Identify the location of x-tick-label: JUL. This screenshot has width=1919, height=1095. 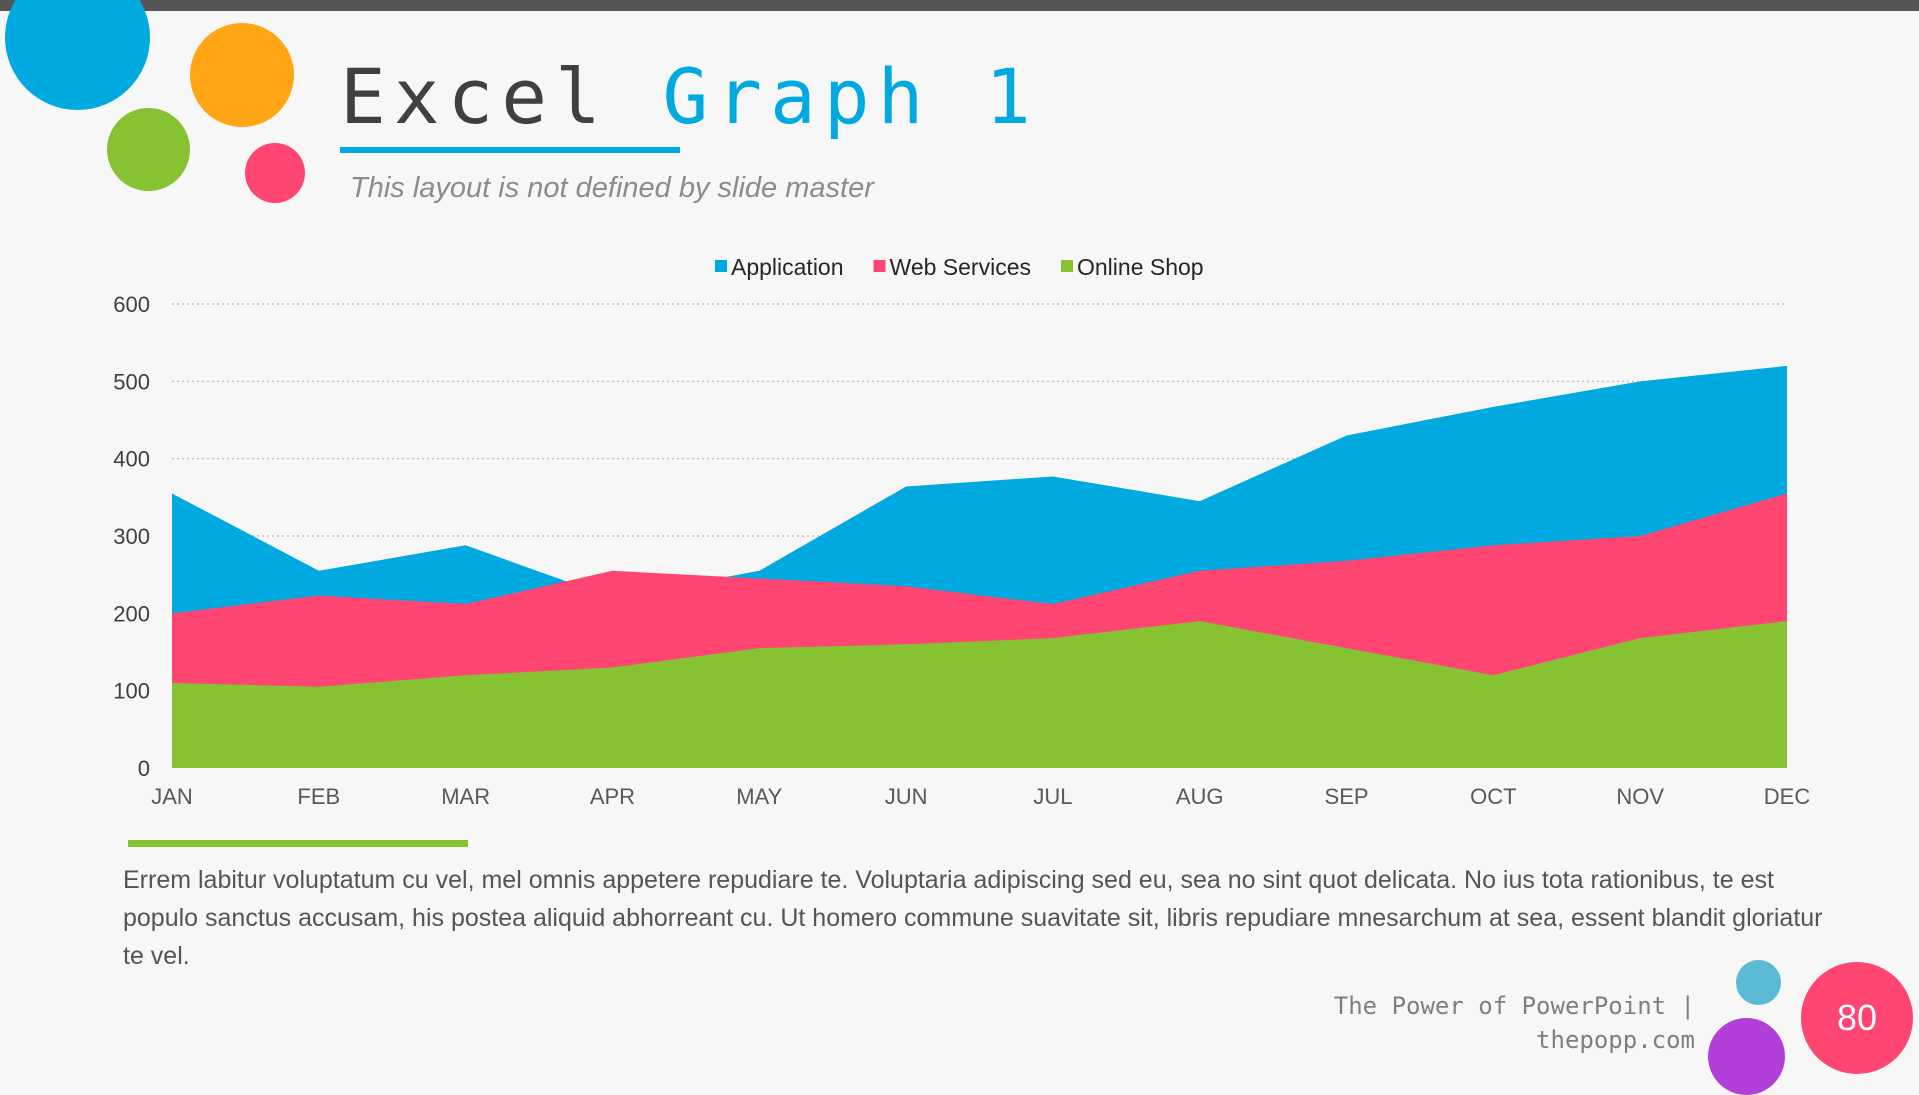
(1052, 796).